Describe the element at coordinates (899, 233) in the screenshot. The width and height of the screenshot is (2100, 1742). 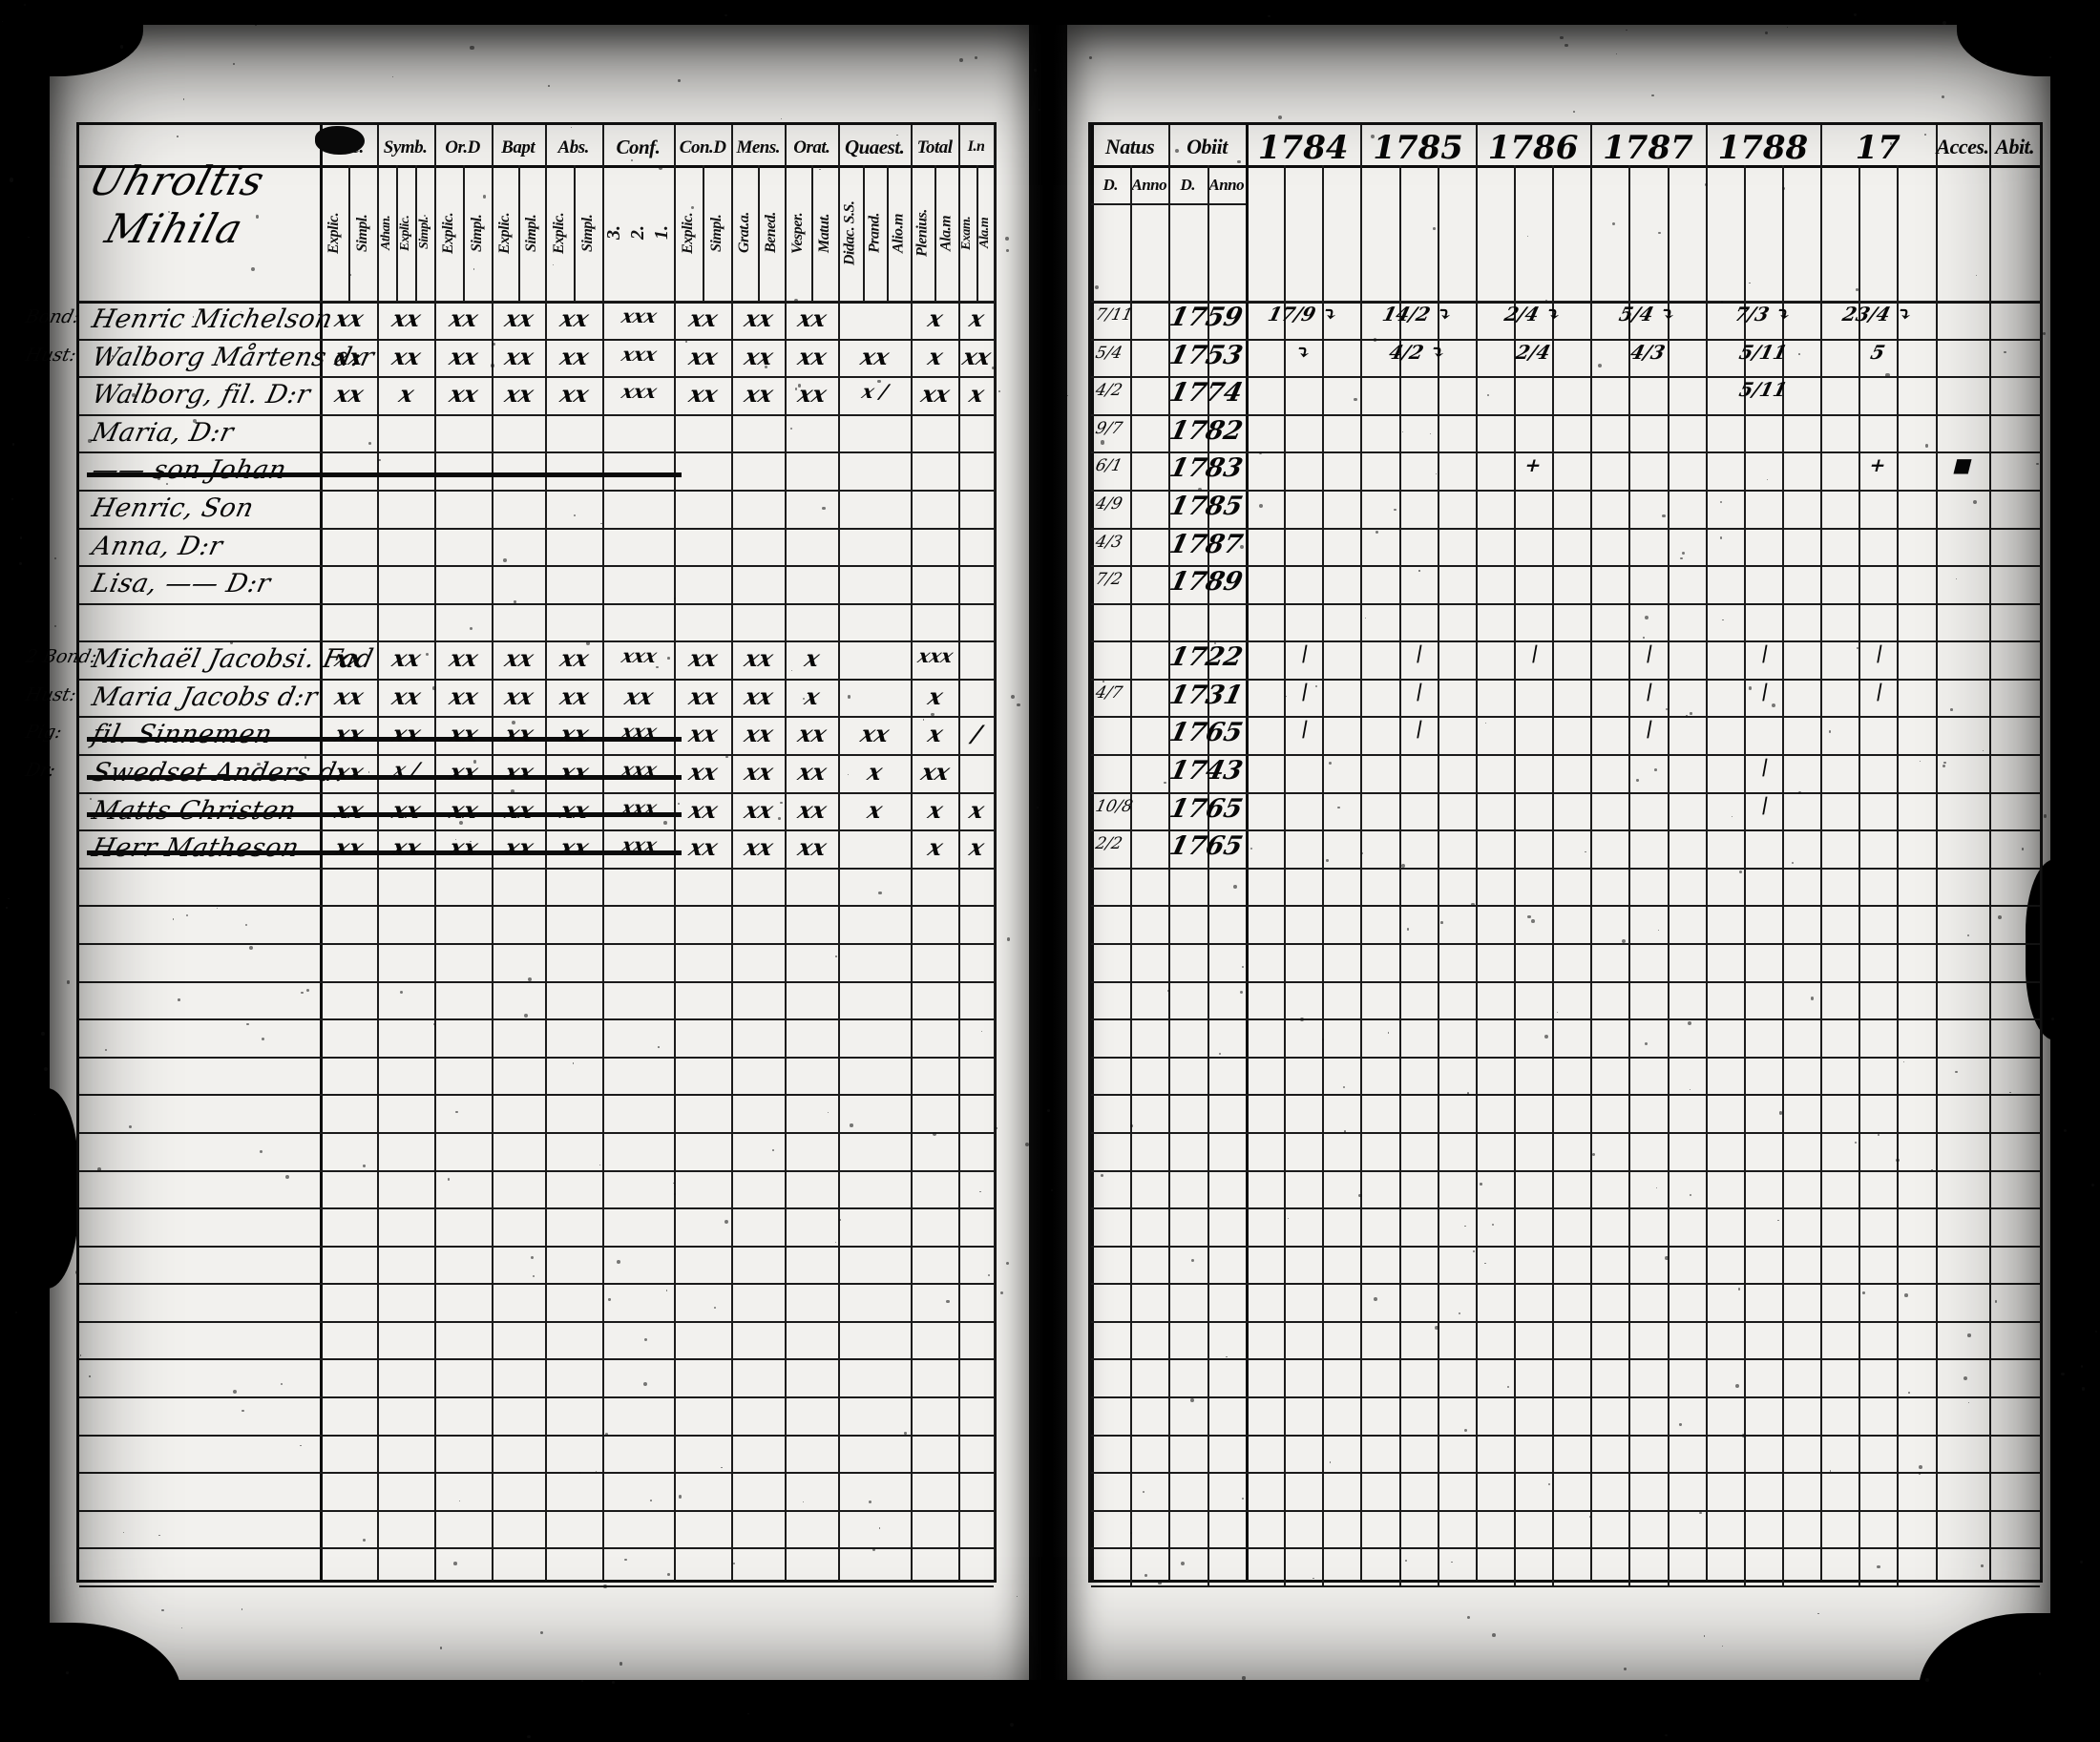
I see `subheader-quaest-2: Alio.m` at that location.